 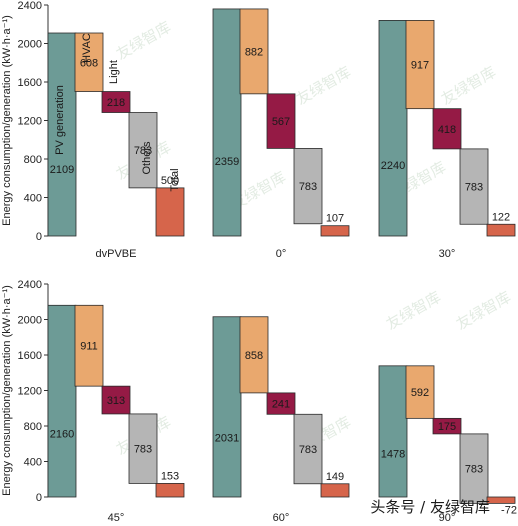 What do you see at coordinates (393, 166) in the screenshot?
I see `data-label: 2240` at bounding box center [393, 166].